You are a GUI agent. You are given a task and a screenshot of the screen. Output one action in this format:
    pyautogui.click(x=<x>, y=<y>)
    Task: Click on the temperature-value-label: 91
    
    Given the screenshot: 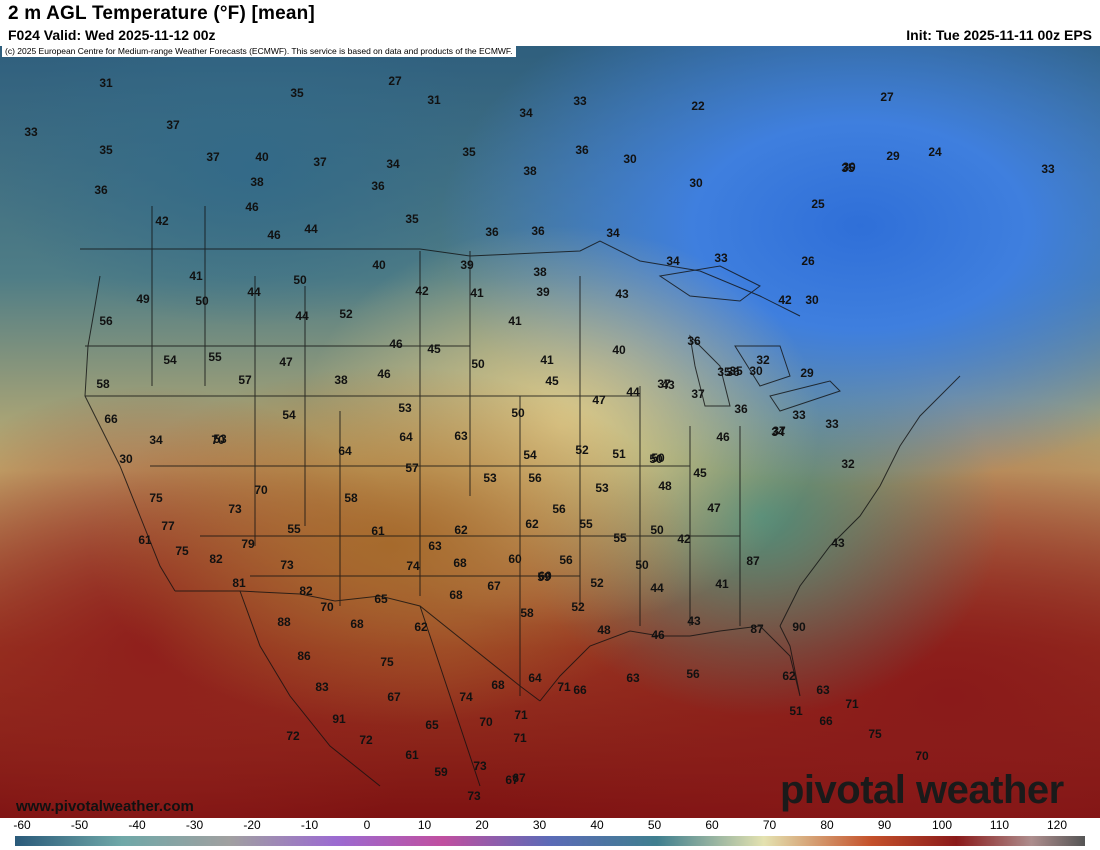 What is the action you would take?
    pyautogui.click(x=339, y=719)
    